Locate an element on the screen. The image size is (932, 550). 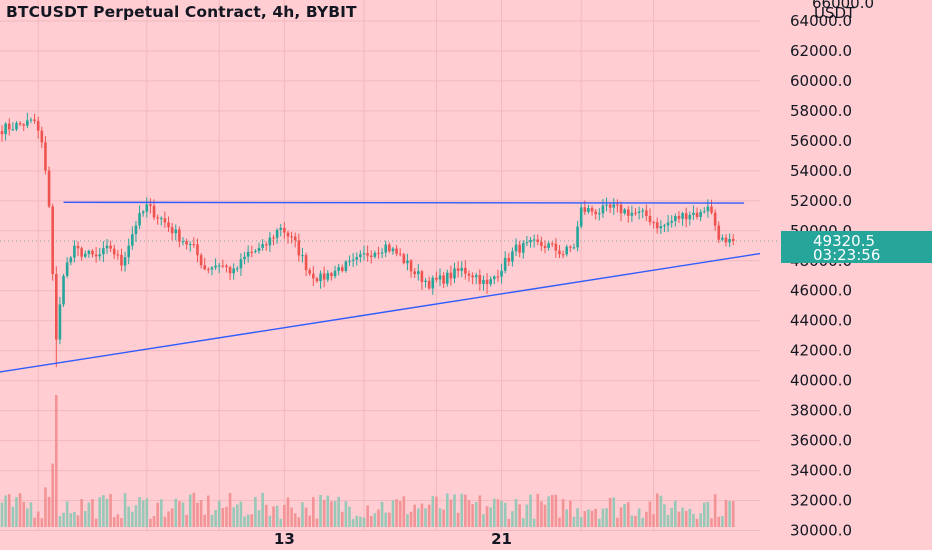
time-axis: 13 21 is located at coordinates (393, 539).